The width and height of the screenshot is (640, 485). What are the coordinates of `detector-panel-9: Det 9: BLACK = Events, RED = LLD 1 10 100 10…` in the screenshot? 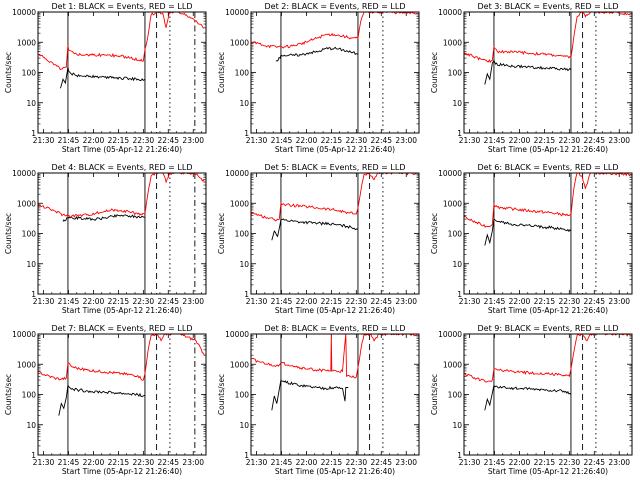 It's located at (531, 400).